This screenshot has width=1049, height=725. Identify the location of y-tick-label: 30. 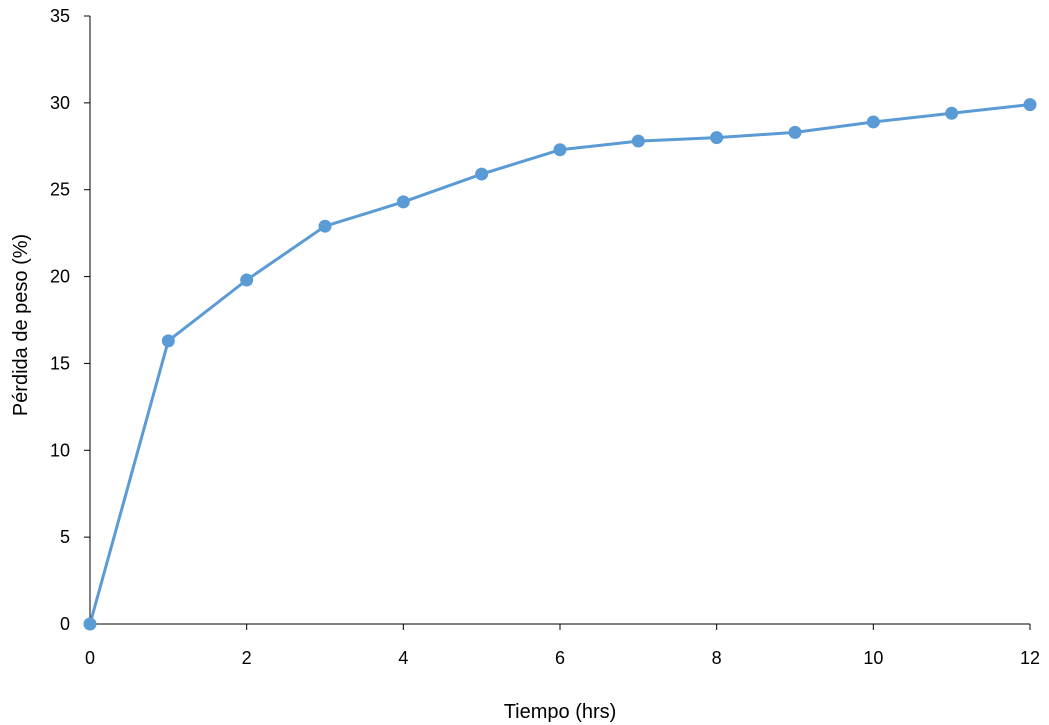
(60, 103).